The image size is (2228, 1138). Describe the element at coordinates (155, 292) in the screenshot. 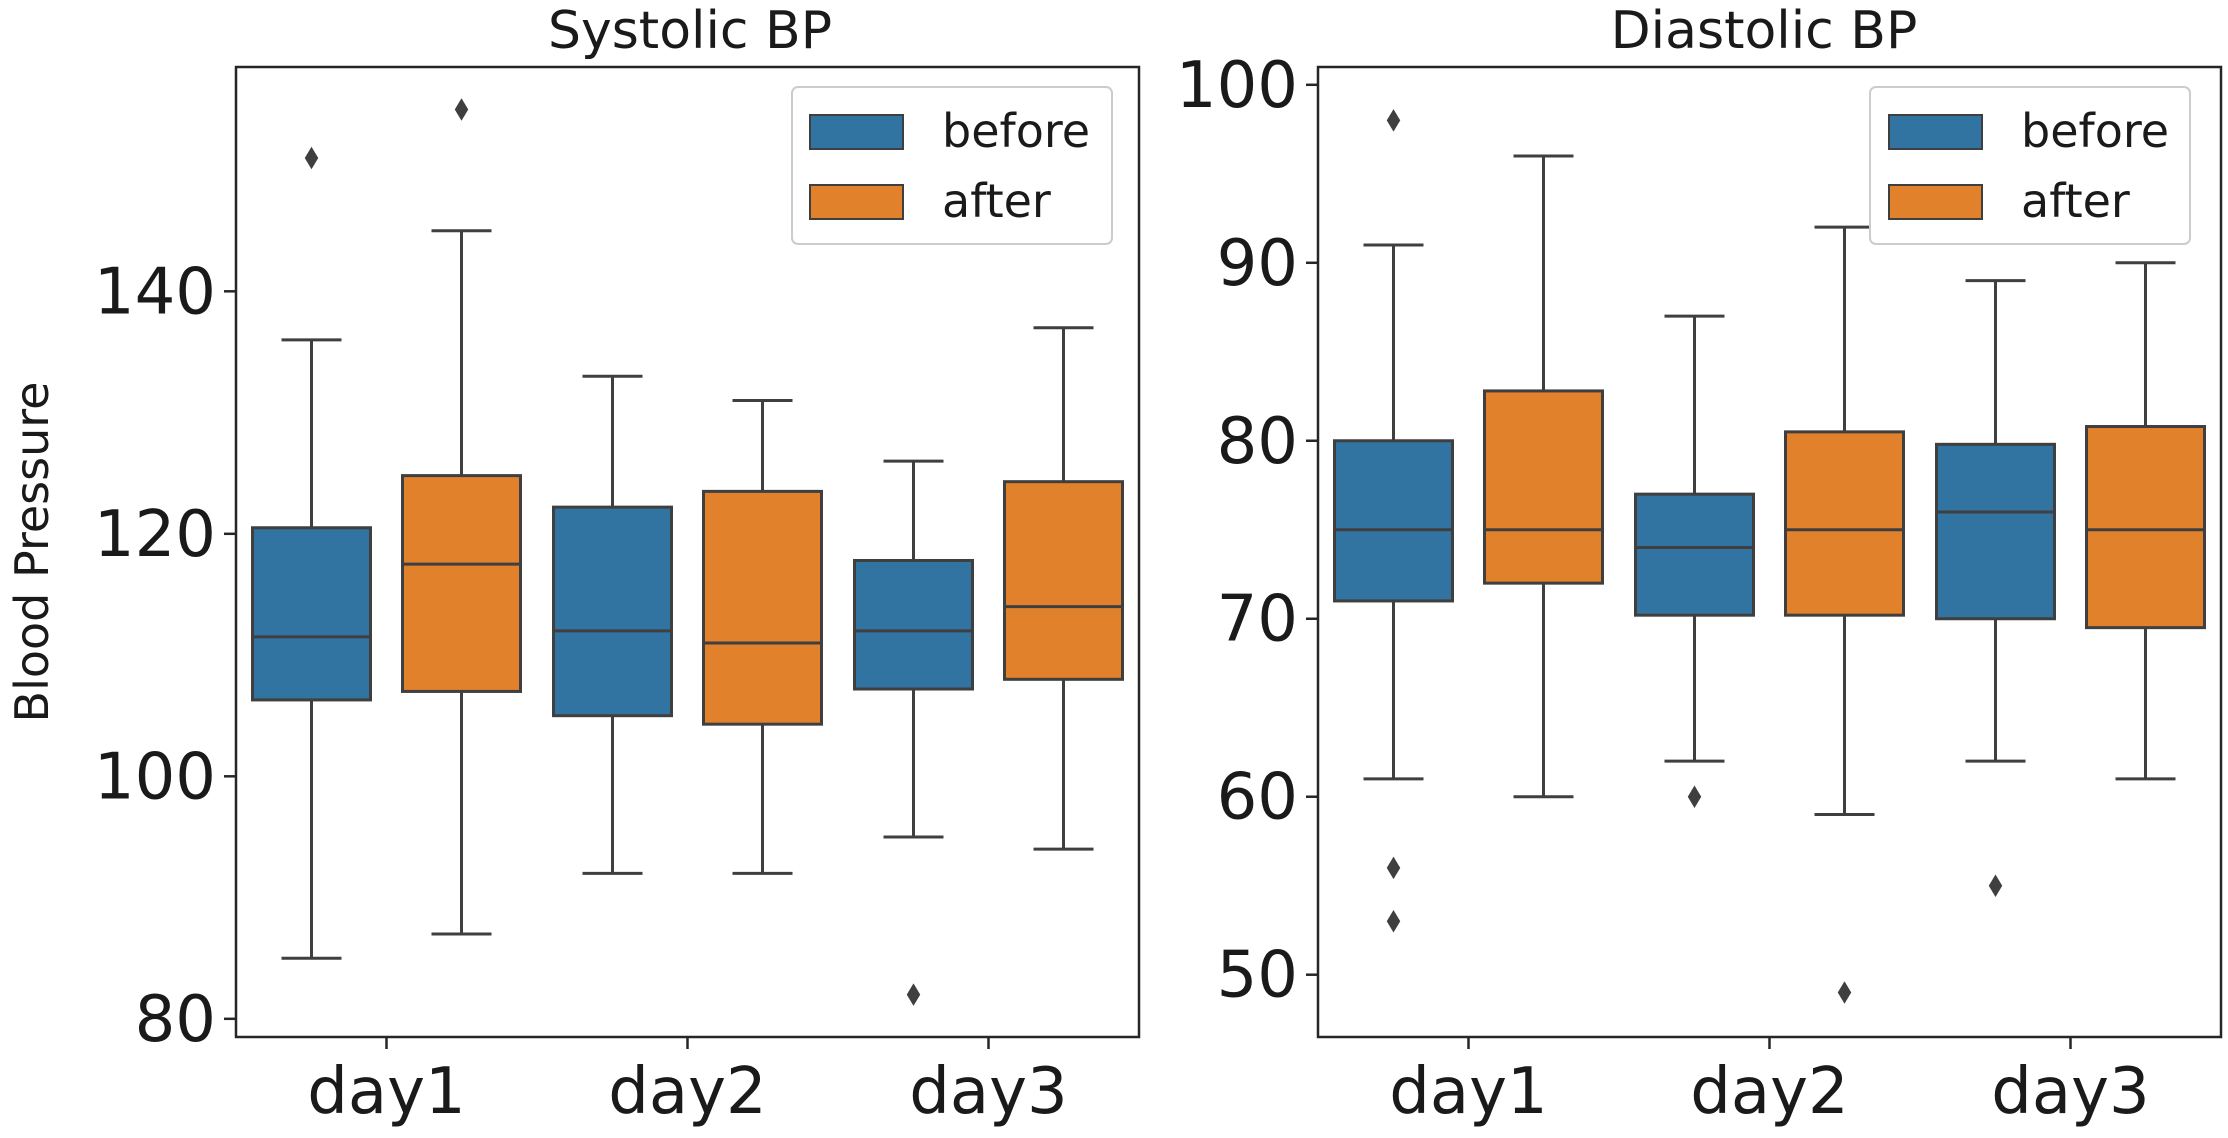

I see `y-tick-label: 140` at that location.